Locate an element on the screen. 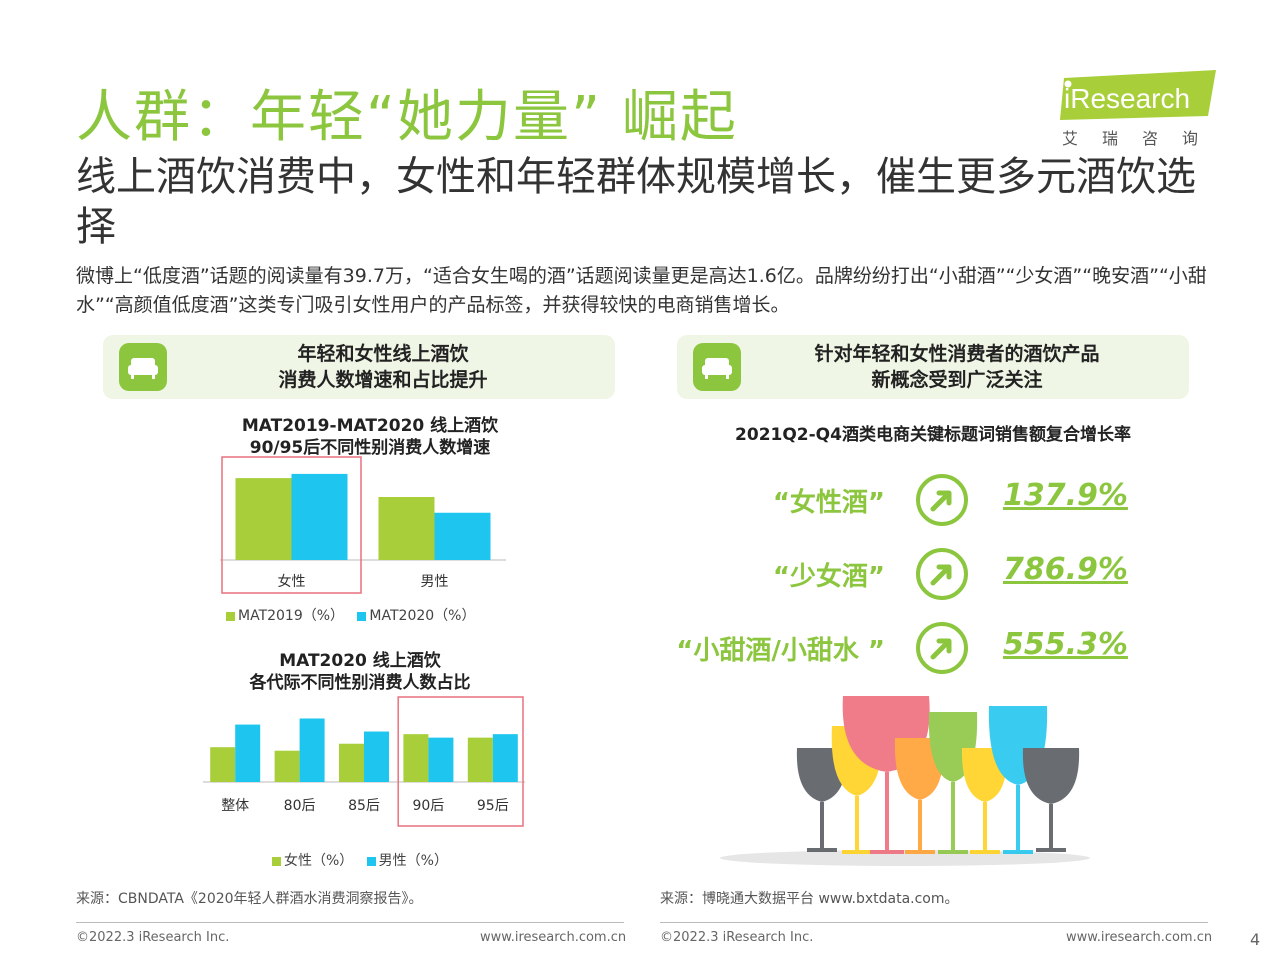 The image size is (1280, 960). source-left: 来源：CBNDATA《2020年轻人群酒水消费洞察报告》。 is located at coordinates (249, 899).